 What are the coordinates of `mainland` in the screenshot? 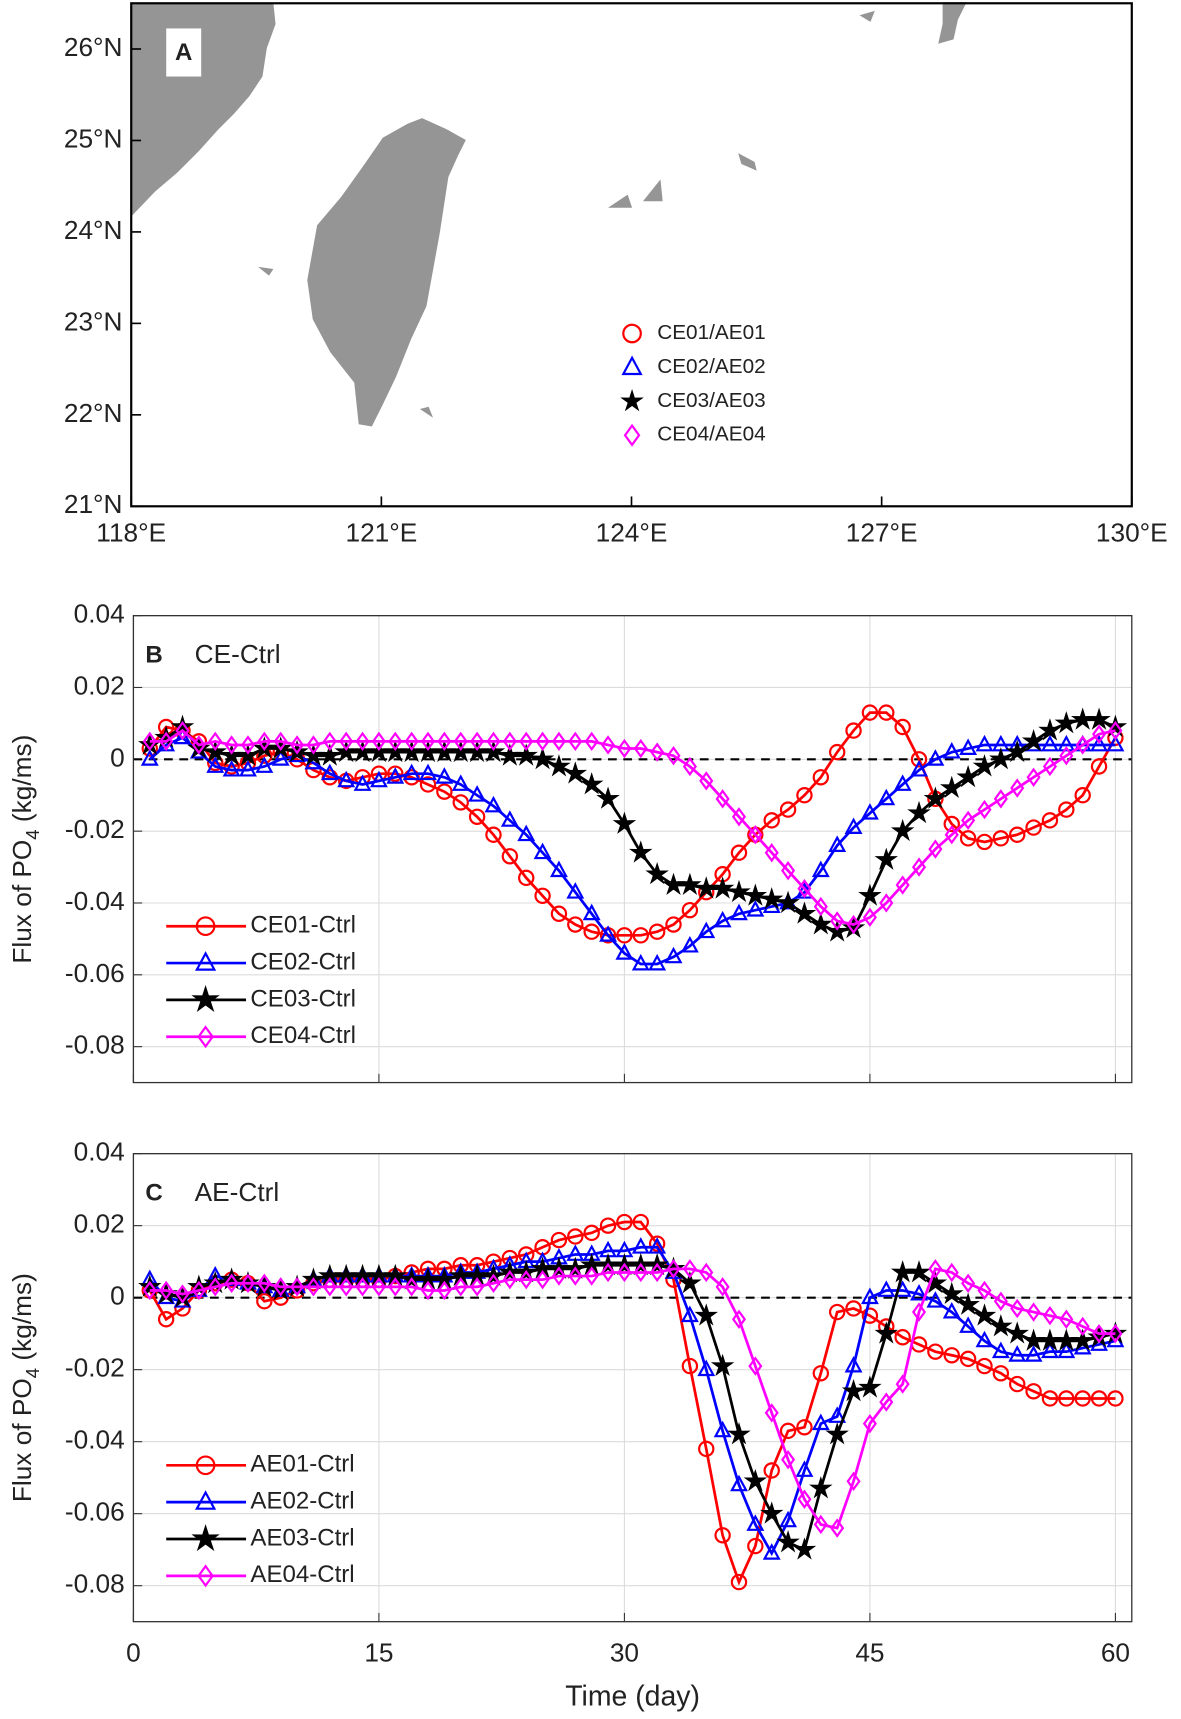 It's located at (203, 110).